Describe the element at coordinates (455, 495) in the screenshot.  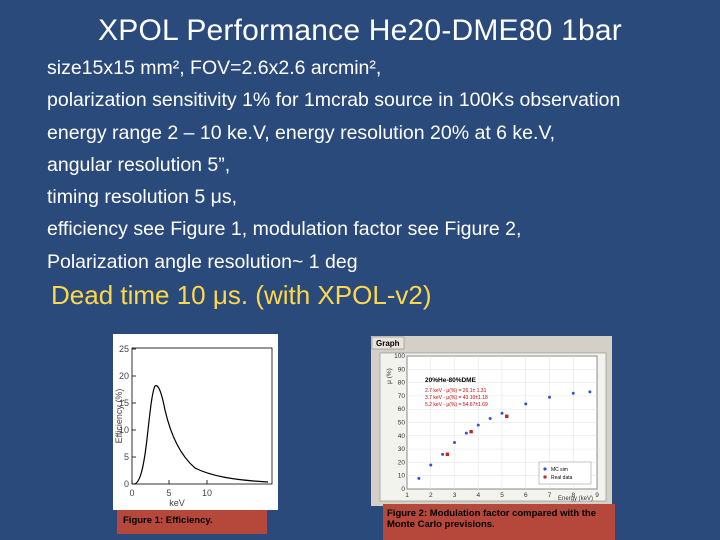
I see `mod-xtick-label: 3` at that location.